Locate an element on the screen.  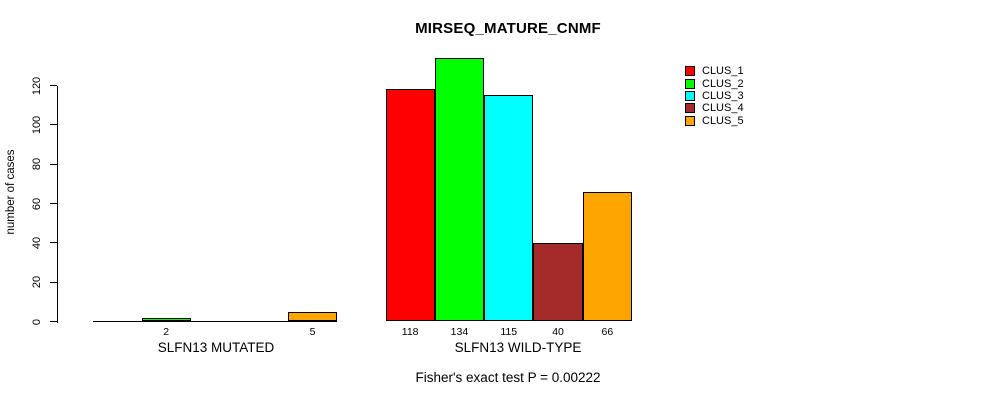
legend-item: CLUS_5 is located at coordinates (714, 121).